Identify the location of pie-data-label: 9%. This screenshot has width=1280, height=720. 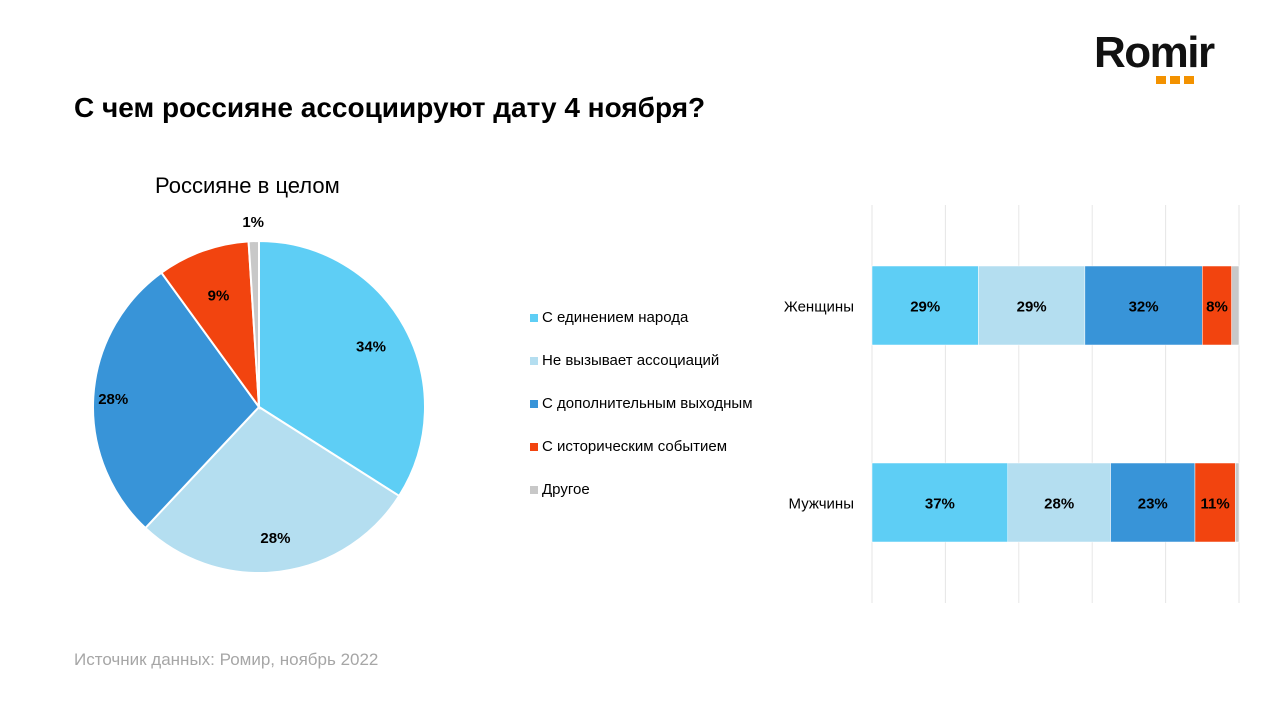
(219, 296).